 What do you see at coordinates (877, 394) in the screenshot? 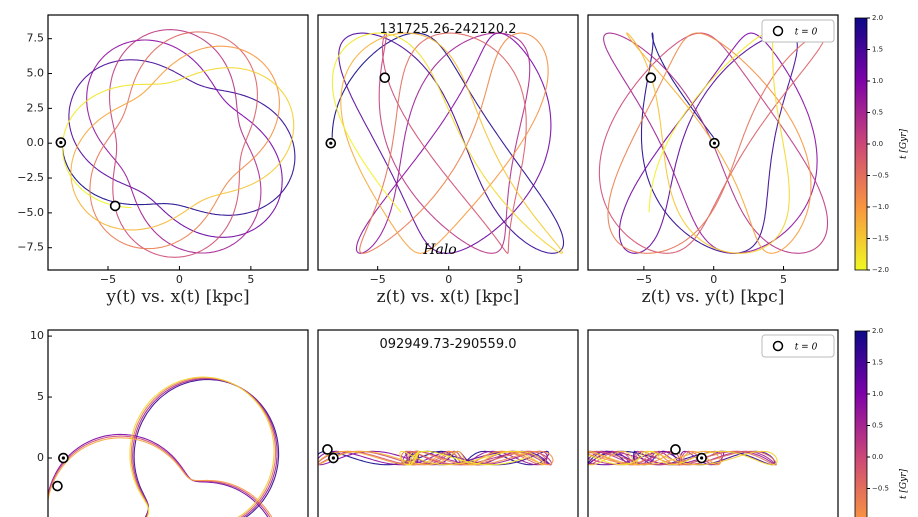
I see `colorbar-tick-label: 1.0` at bounding box center [877, 394].